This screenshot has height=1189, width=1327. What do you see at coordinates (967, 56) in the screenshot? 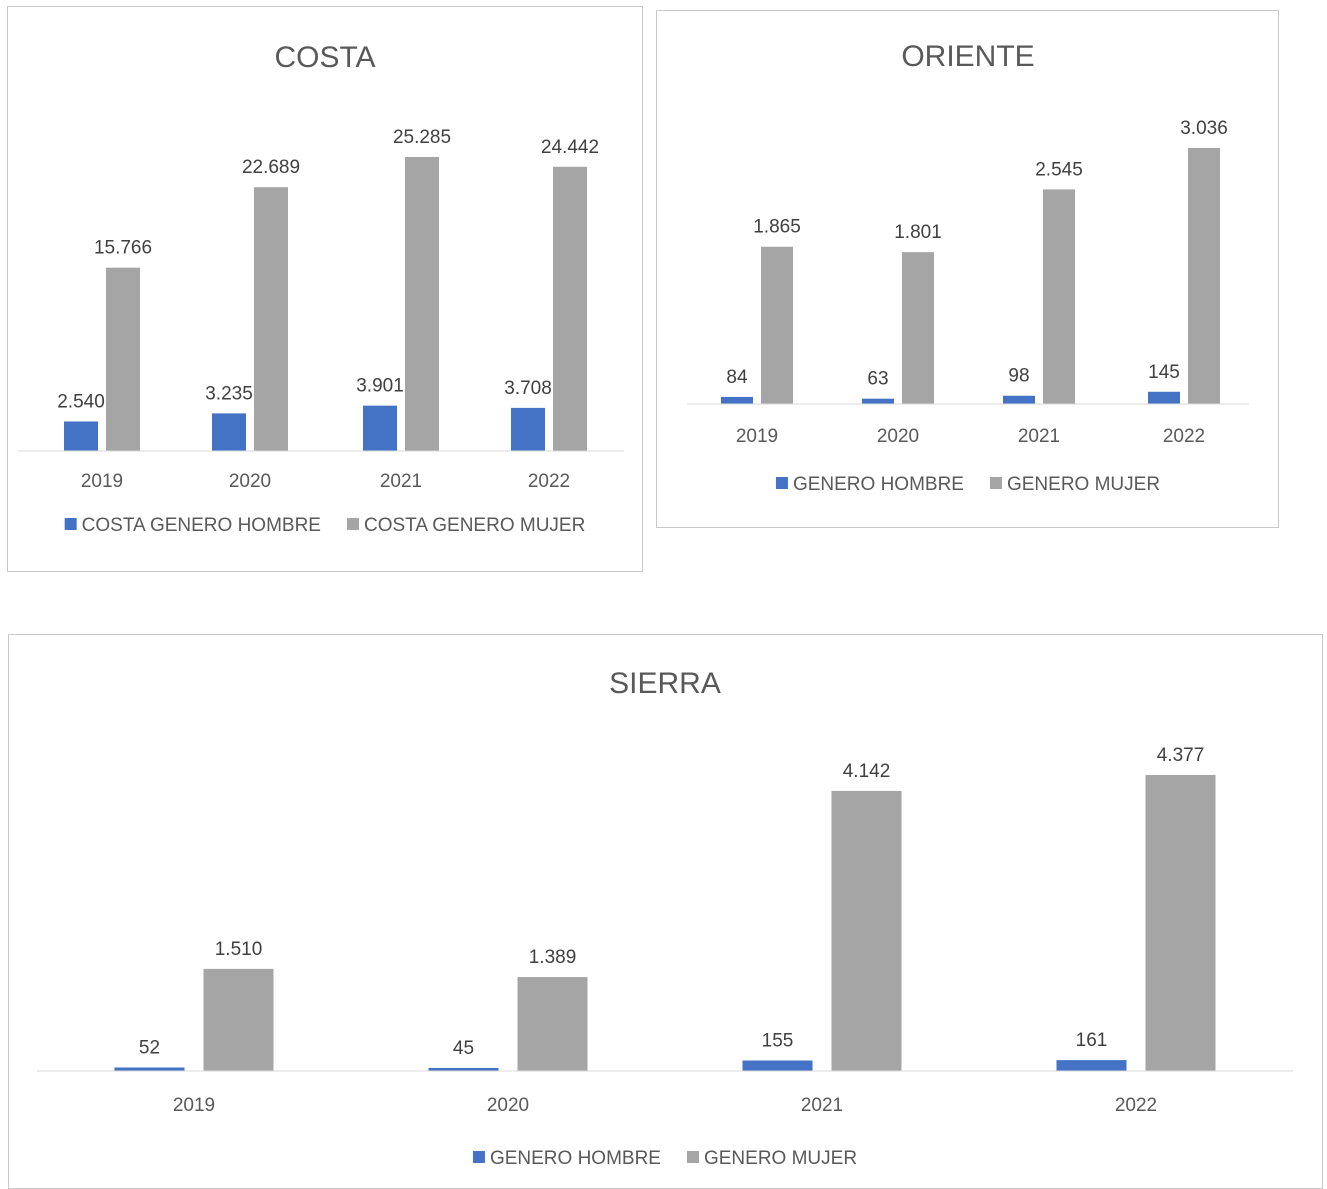
I see `chart-title: ORIENTE` at bounding box center [967, 56].